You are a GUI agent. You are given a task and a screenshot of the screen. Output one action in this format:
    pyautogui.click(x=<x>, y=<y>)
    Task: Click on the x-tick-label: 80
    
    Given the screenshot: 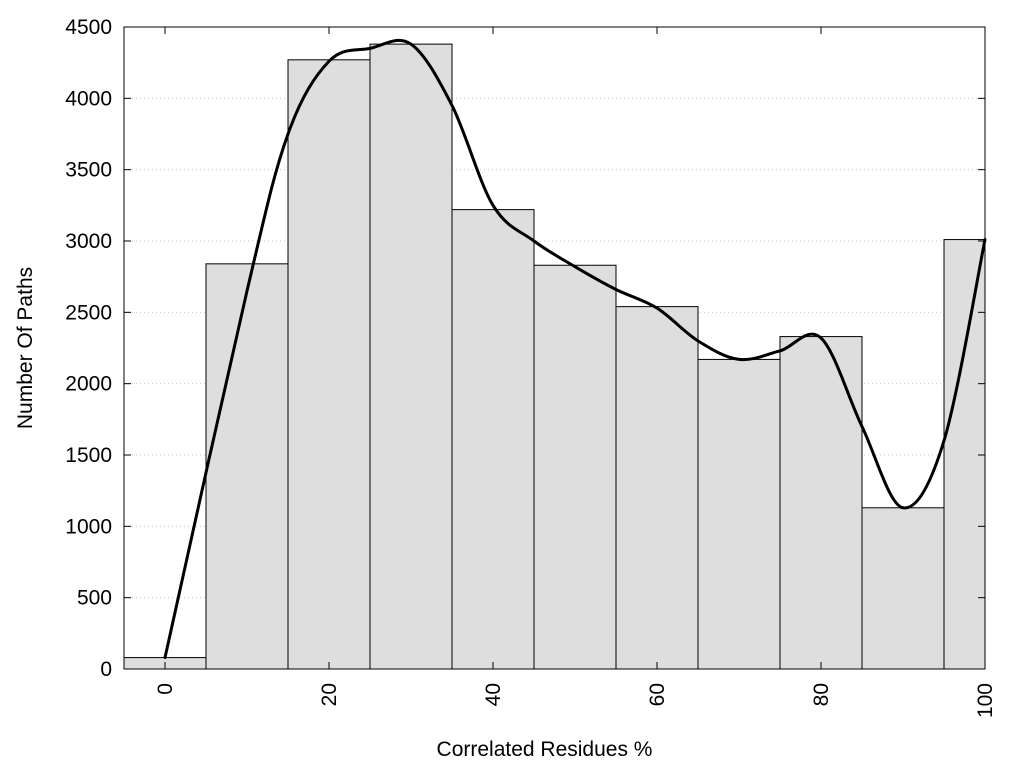 What is the action you would take?
    pyautogui.click(x=821, y=694)
    